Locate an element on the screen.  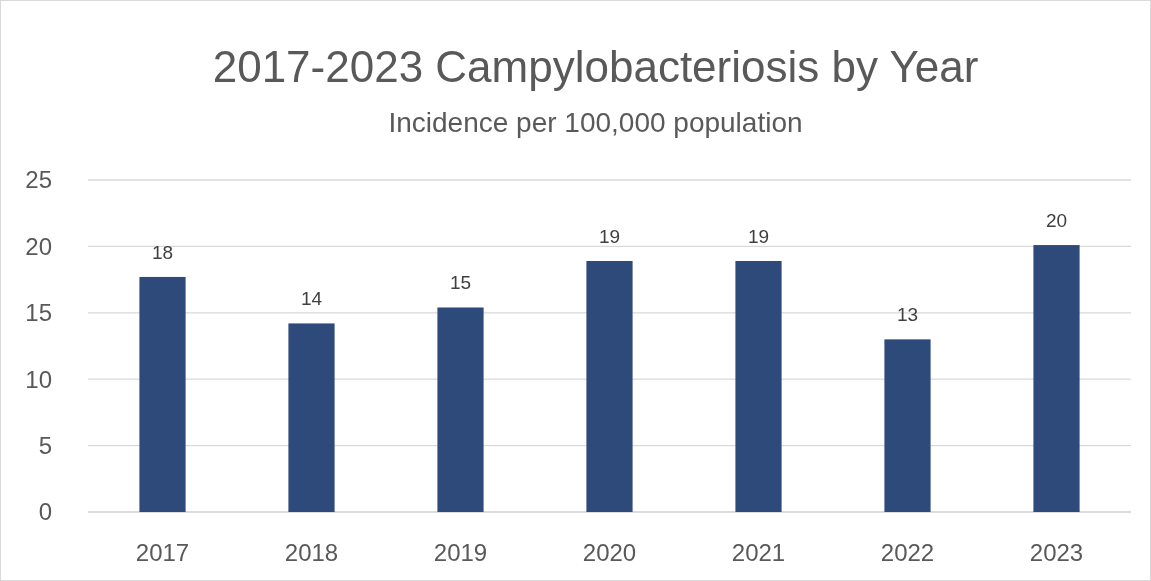
x-tick-label: 2018 is located at coordinates (311, 552).